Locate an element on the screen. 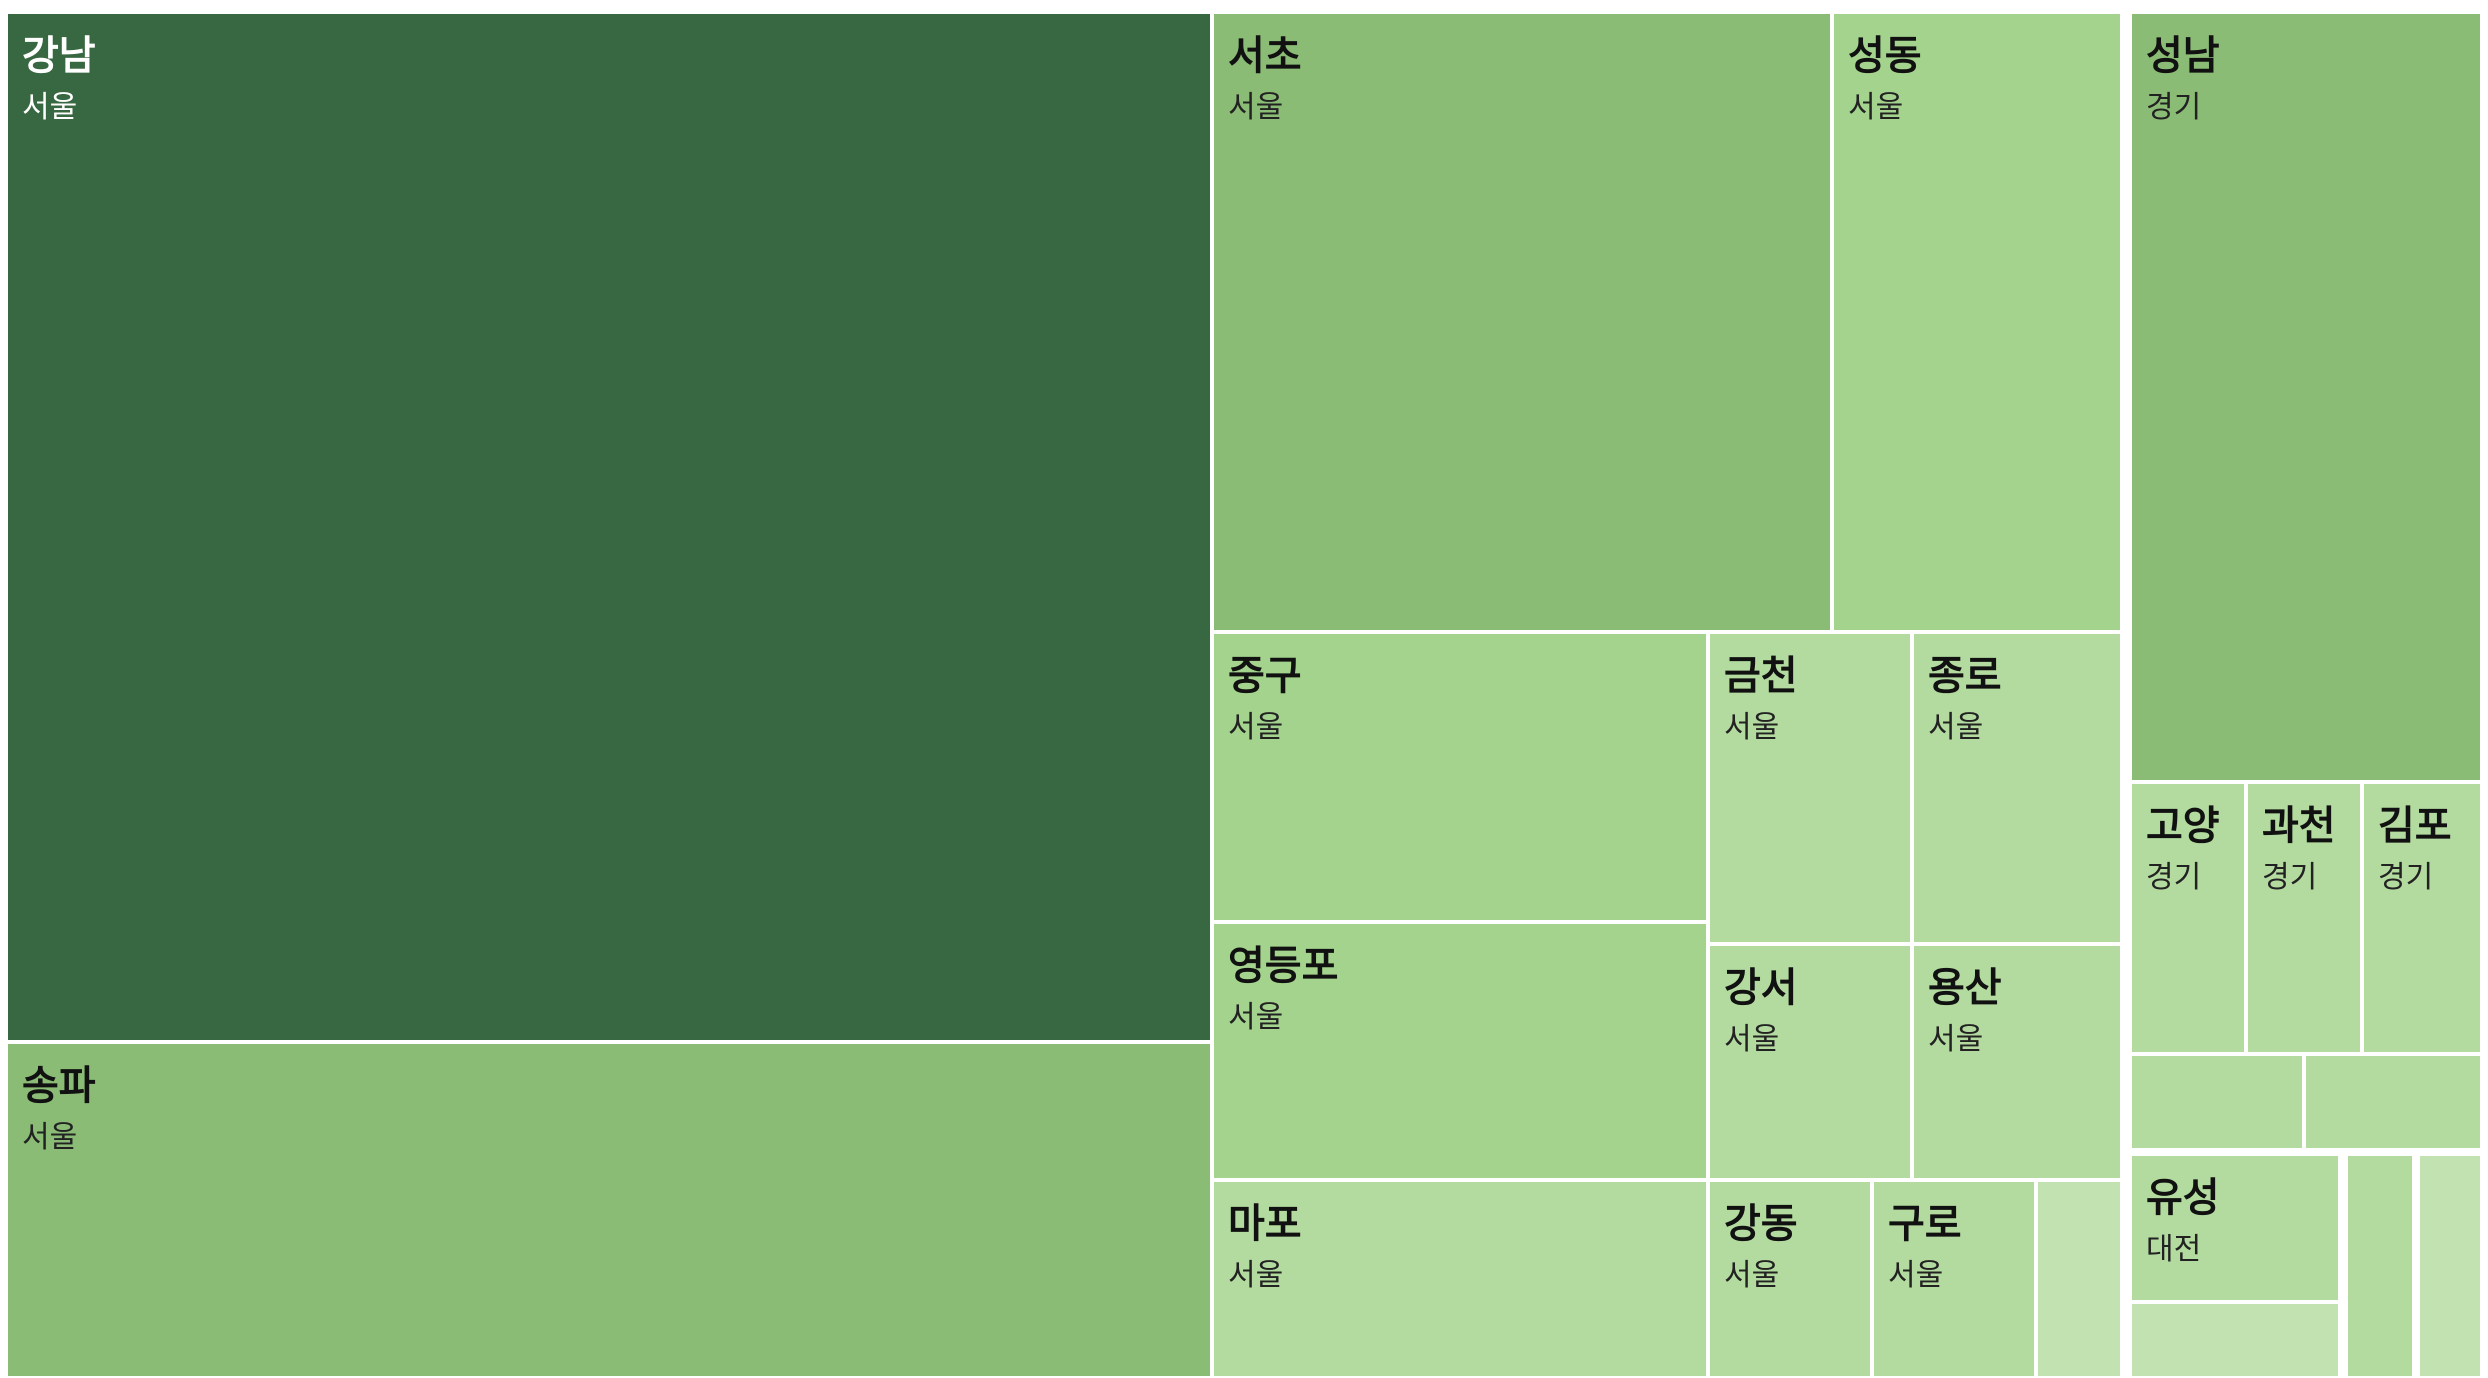  tile-region-label: 대전 is located at coordinates (2174, 1249).